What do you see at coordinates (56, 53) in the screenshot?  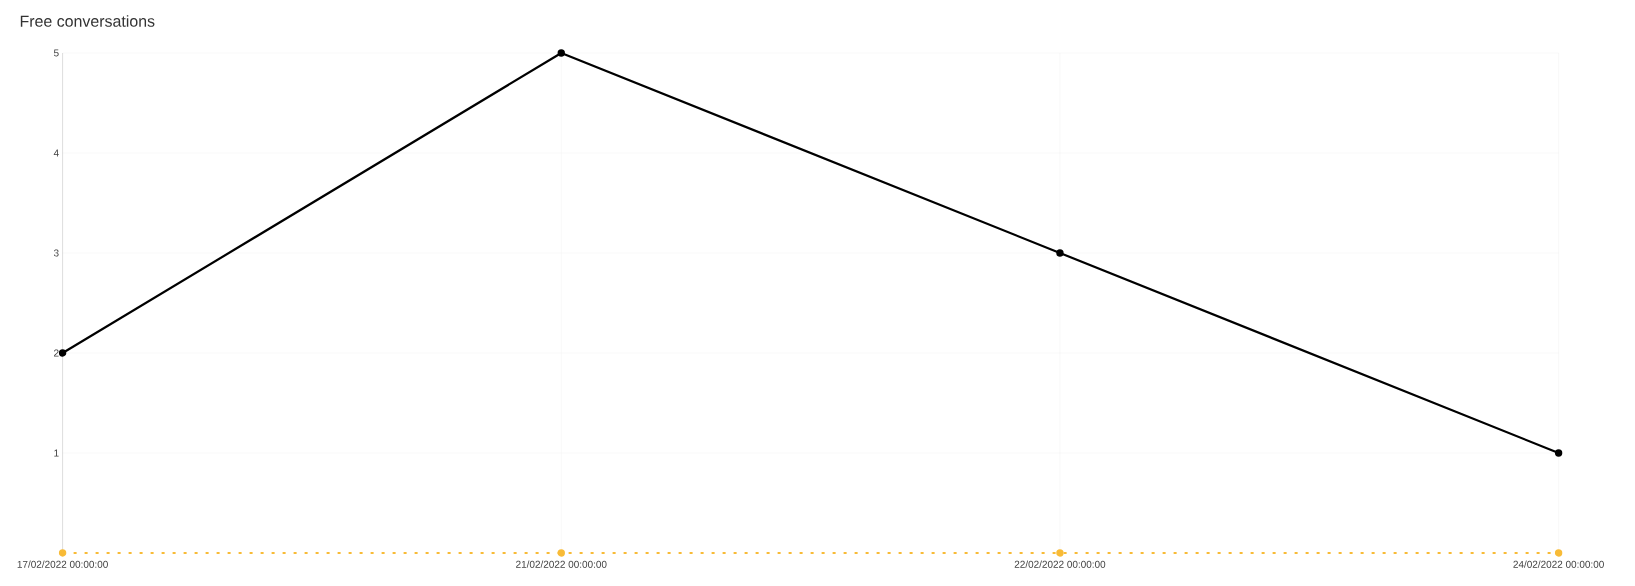 I see `y-tick-label: 5` at bounding box center [56, 53].